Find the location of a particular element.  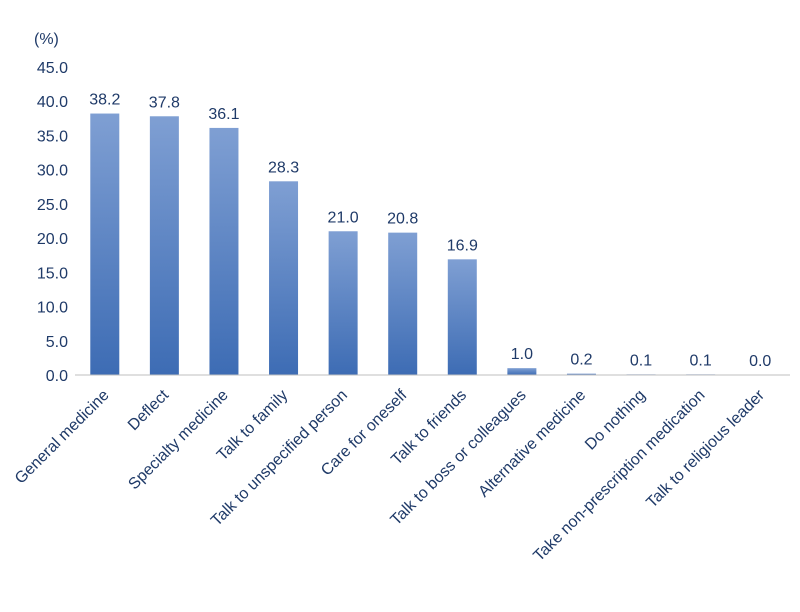

y-tick-label: 40.0 is located at coordinates (52, 102).